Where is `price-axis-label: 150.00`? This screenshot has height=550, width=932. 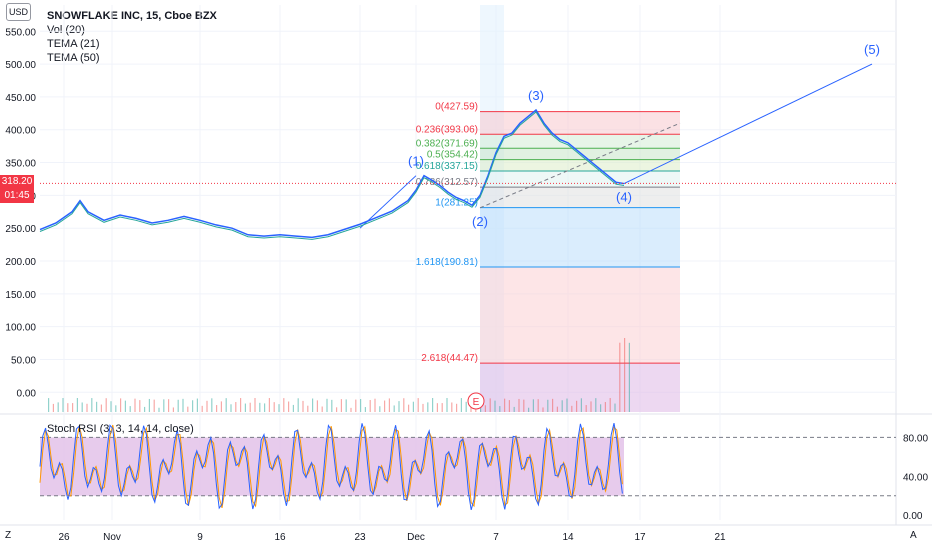
price-axis-label: 150.00 is located at coordinates (20, 295).